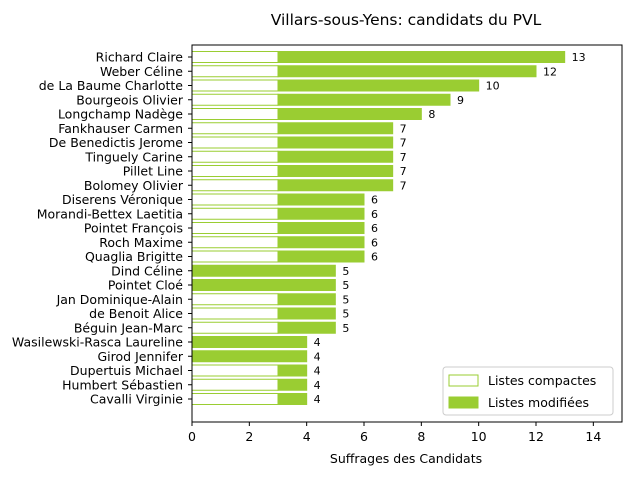 This screenshot has width=640, height=480. I want to click on bar-compactes-pillet-line, so click(235, 171).